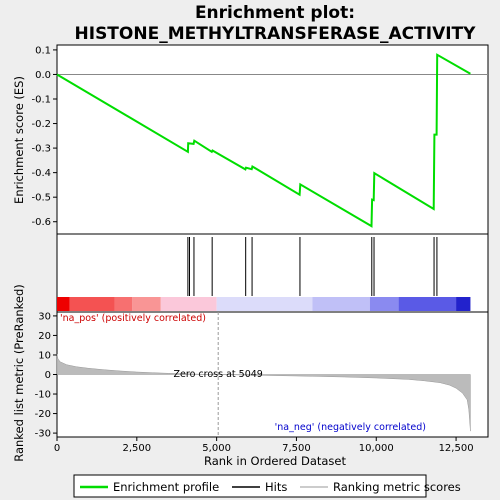 This screenshot has width=500, height=500. I want to click on title-line-2: HISTONE_METHYLTRANSFERASE_ACTIVITY, so click(276, 34).